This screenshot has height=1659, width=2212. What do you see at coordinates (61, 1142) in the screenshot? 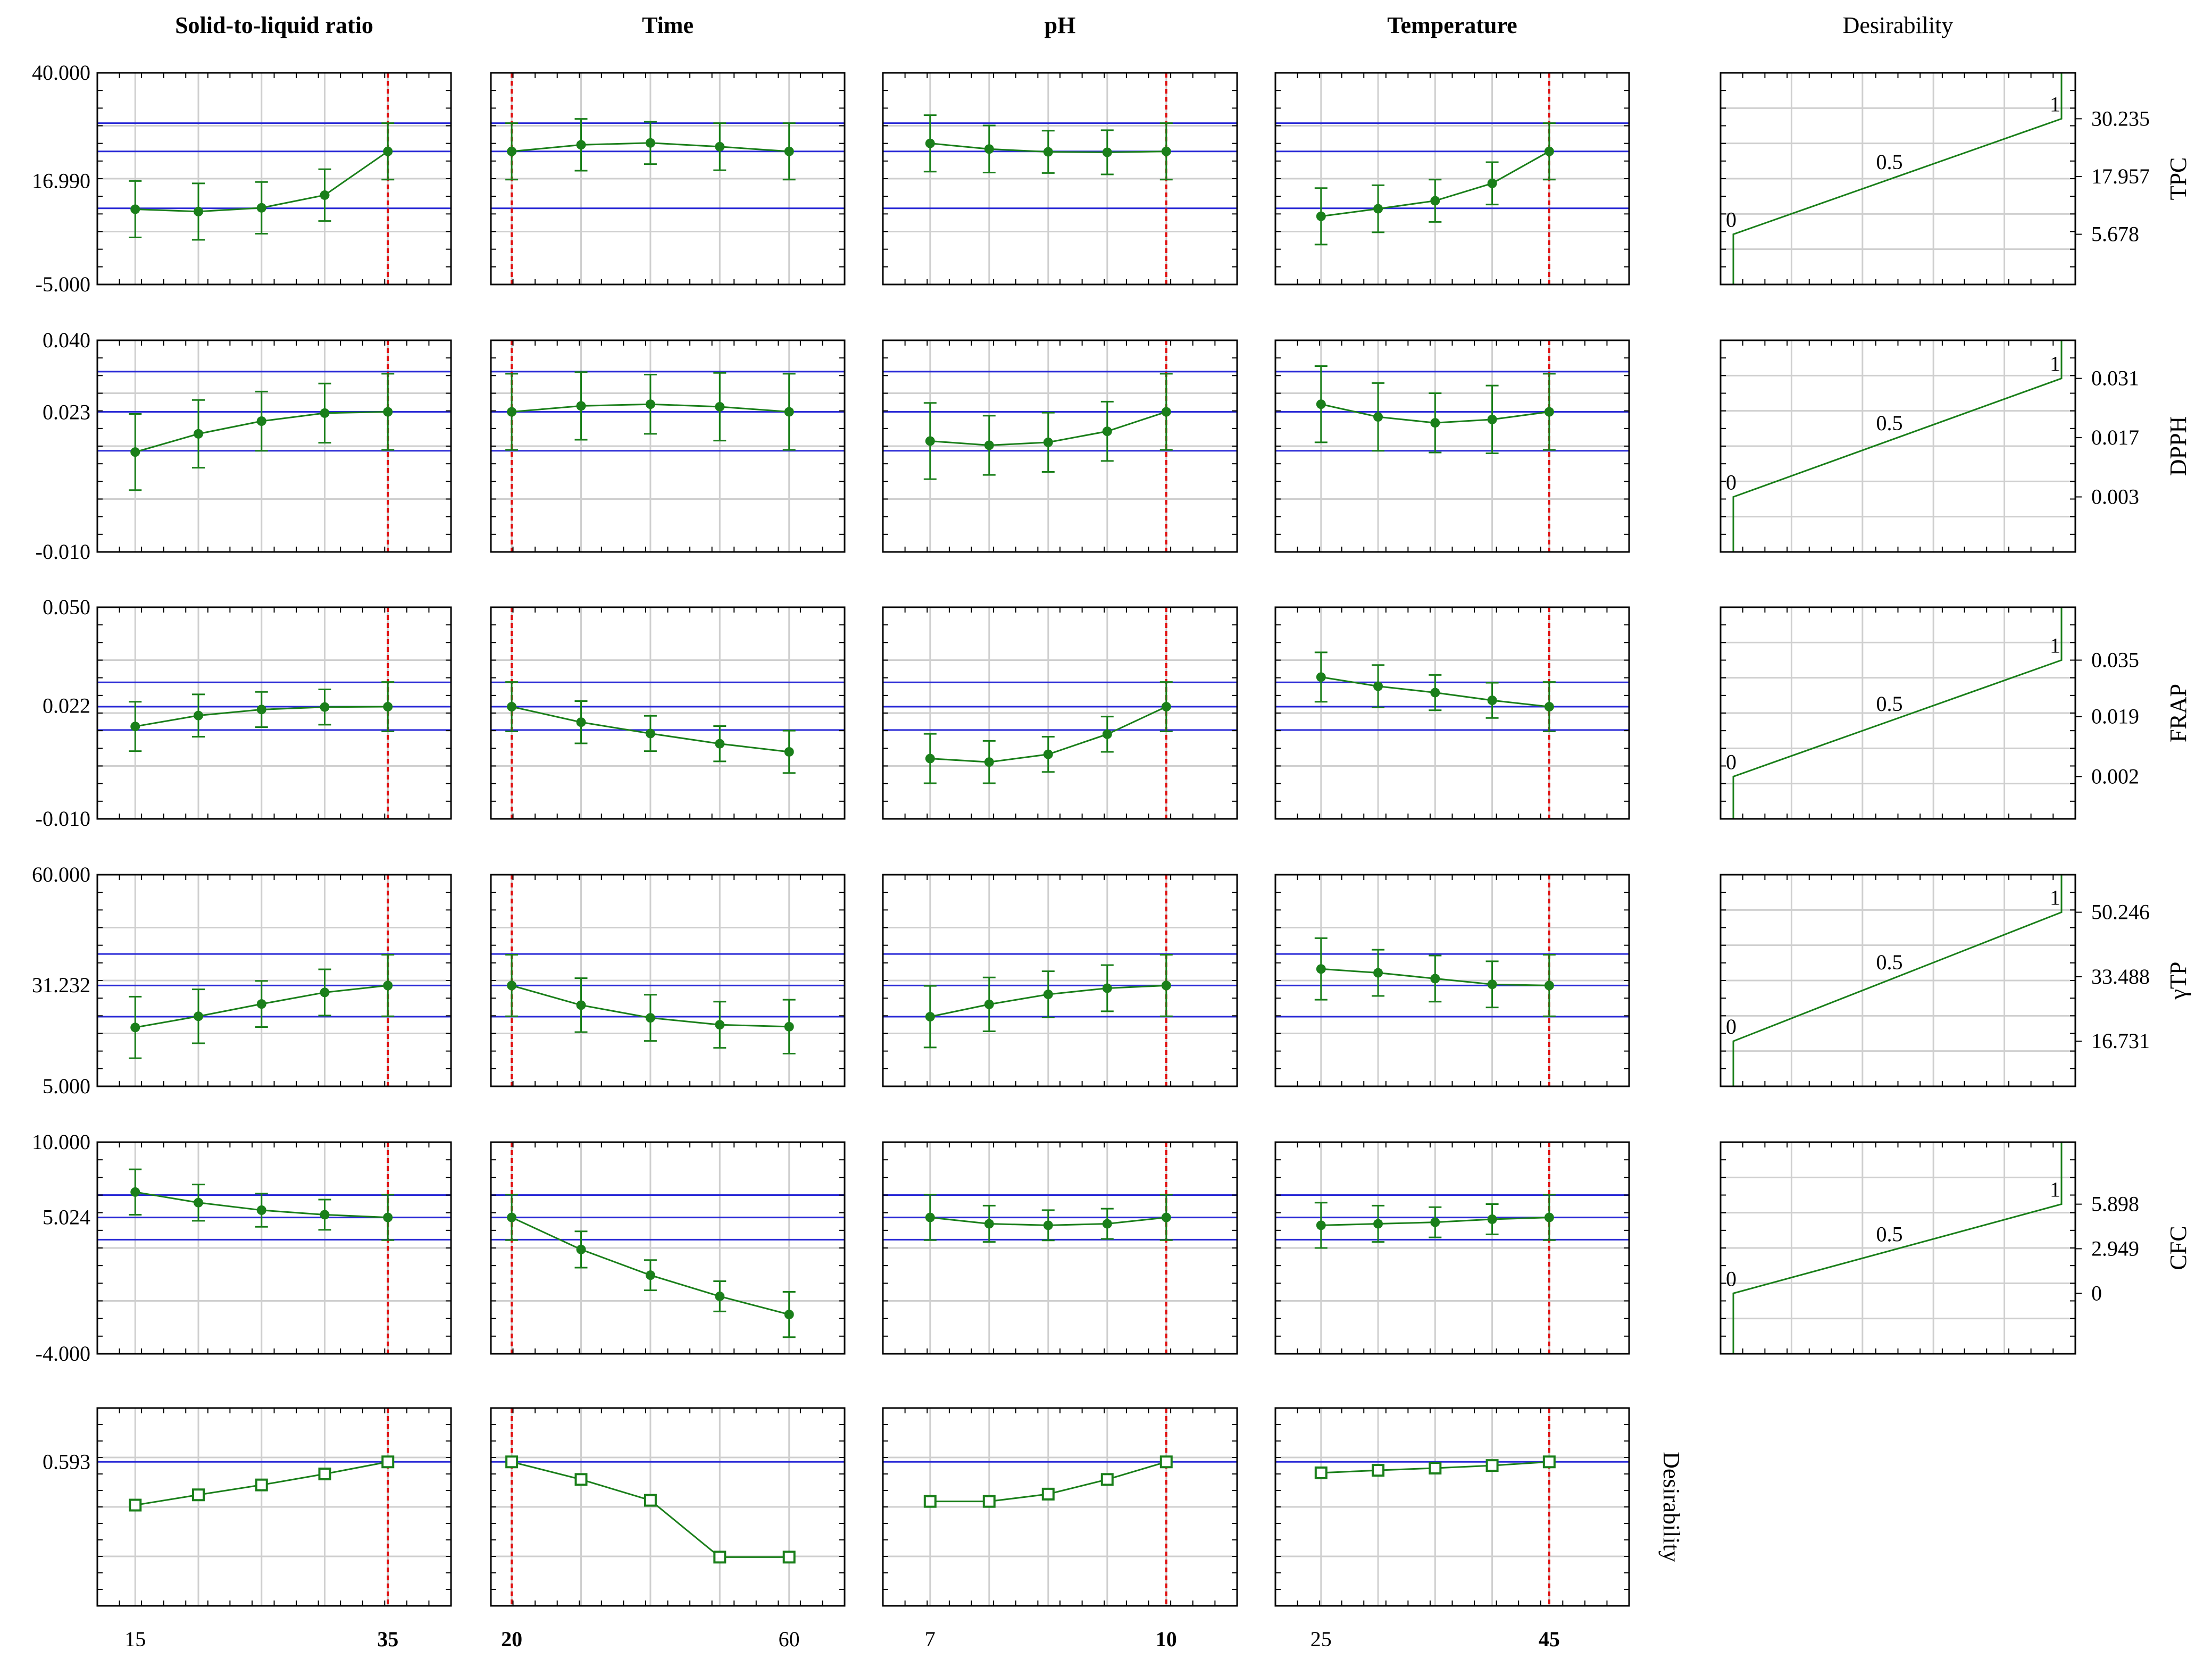
I see `left-tick-label: 10.000` at bounding box center [61, 1142].